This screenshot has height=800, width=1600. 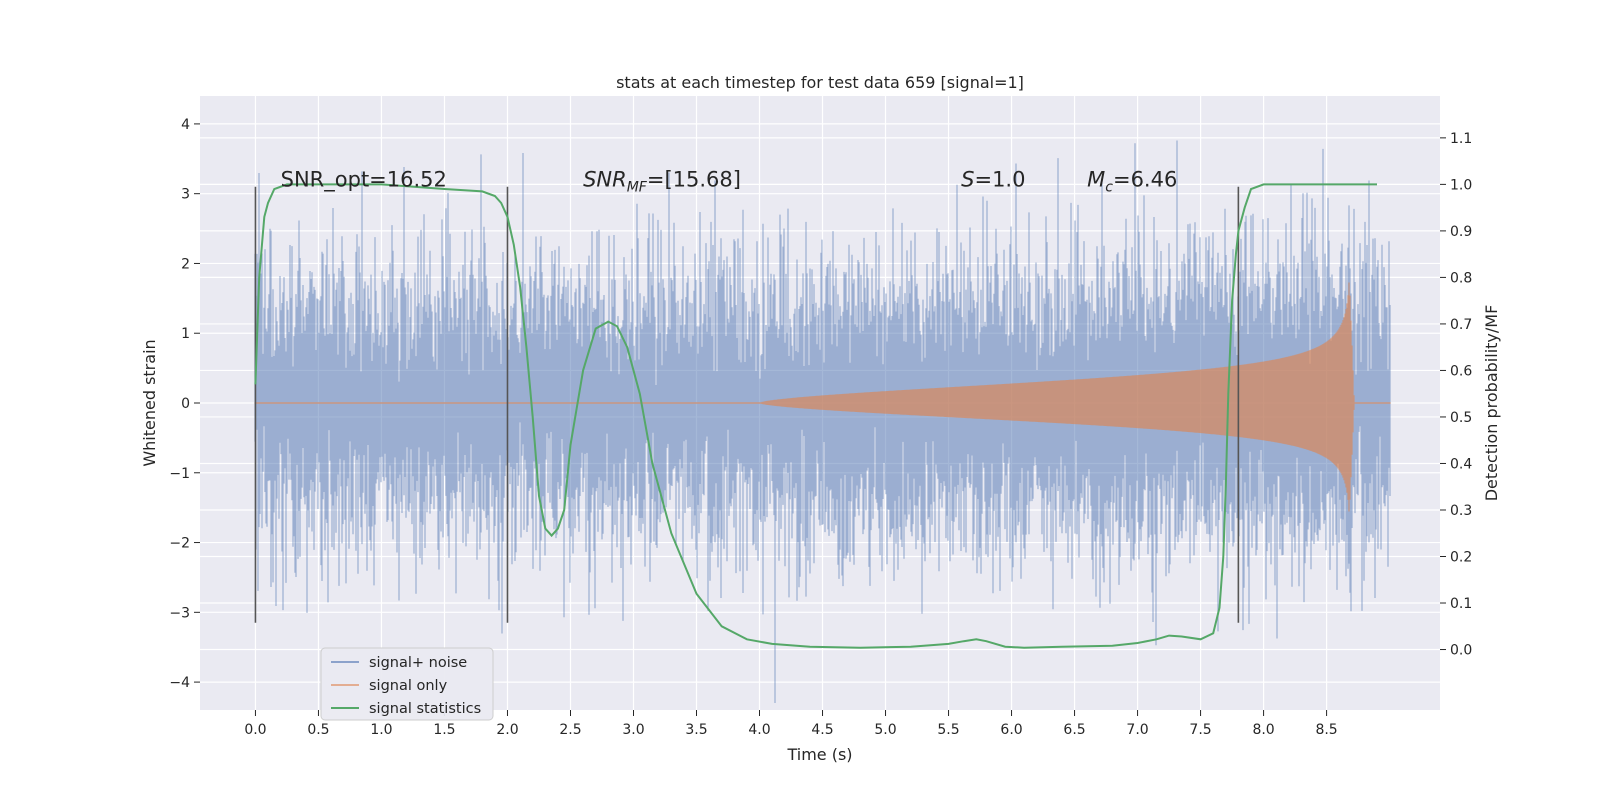 I want to click on y-tick-label: −4, so click(x=179, y=683).